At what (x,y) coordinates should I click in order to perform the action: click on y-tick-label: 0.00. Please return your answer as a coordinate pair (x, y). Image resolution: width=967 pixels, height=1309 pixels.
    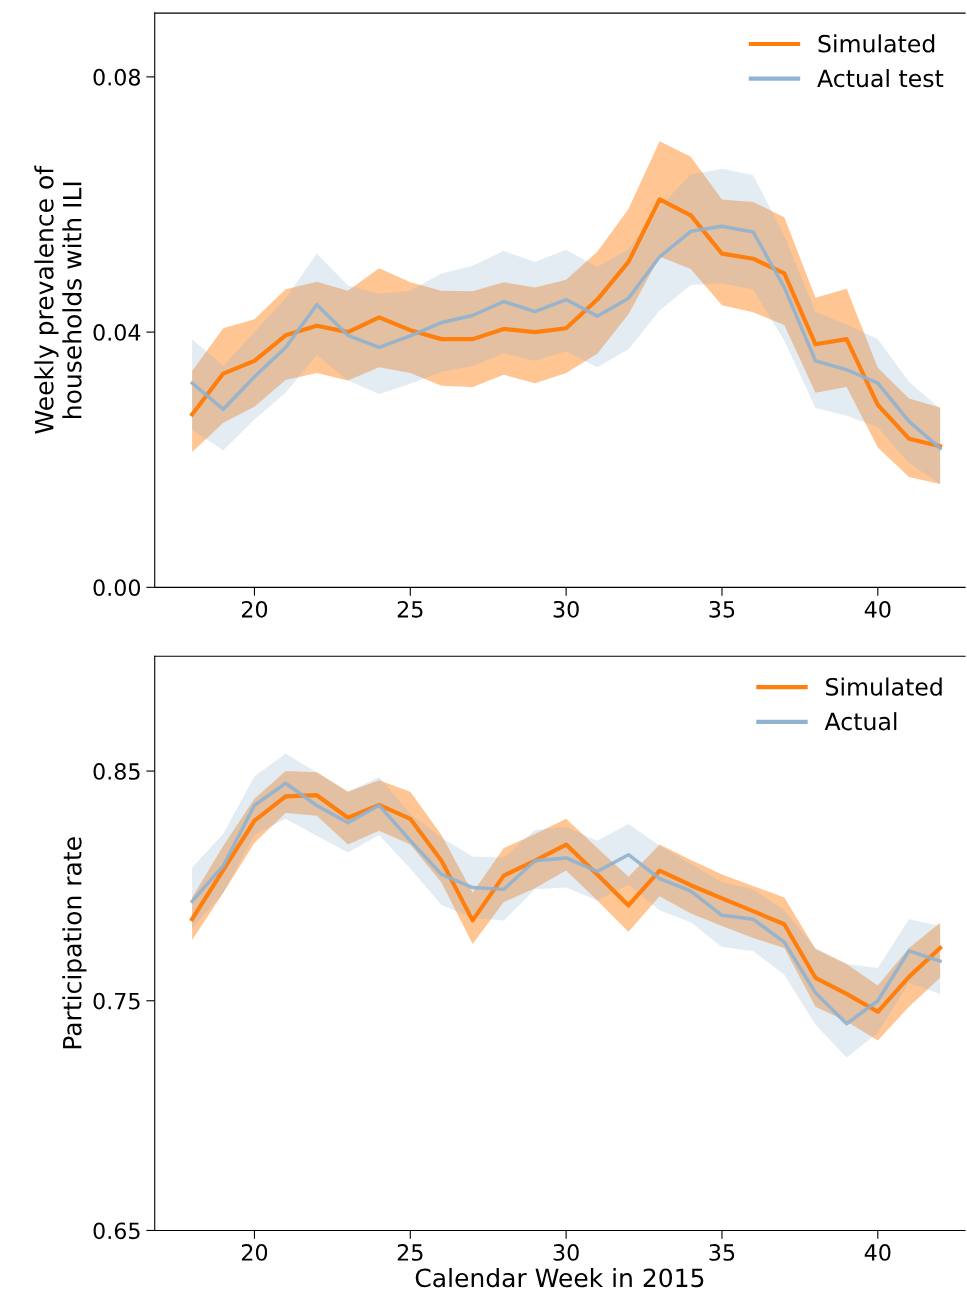
    Looking at the image, I should click on (117, 588).